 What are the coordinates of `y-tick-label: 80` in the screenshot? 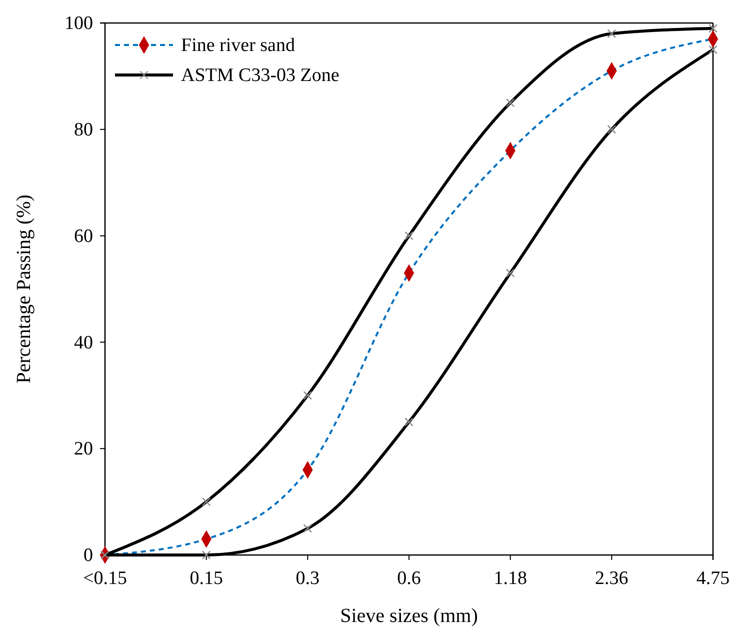 It's located at (83, 129).